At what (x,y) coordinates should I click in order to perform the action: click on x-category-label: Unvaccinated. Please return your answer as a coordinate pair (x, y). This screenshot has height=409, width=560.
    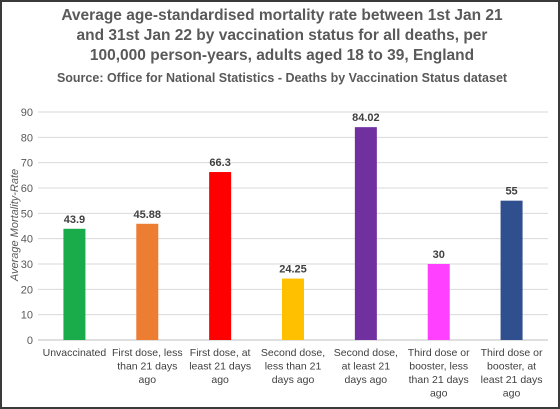
    Looking at the image, I should click on (75, 353).